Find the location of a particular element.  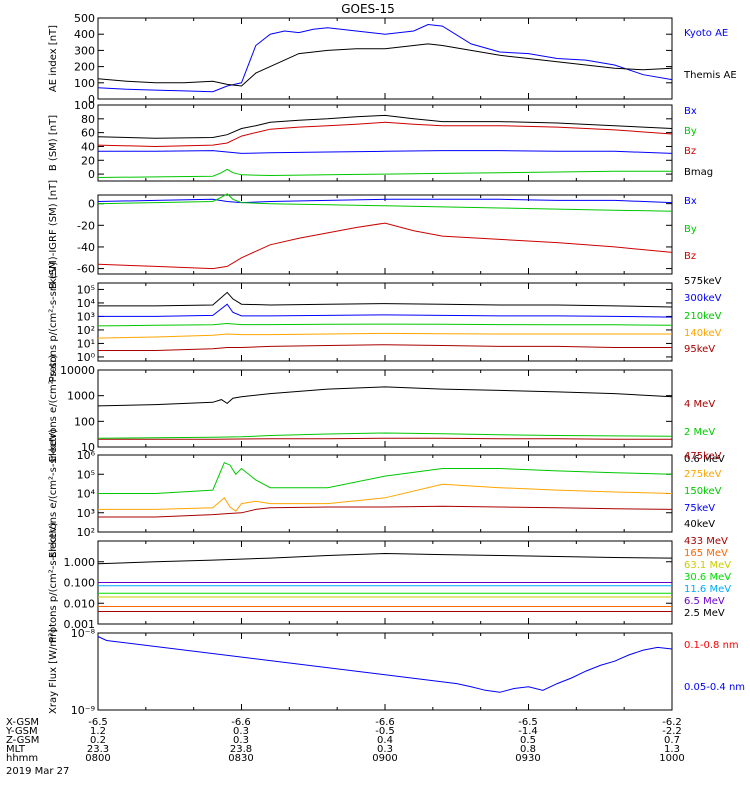

legend-label: Bmag is located at coordinates (698, 172).